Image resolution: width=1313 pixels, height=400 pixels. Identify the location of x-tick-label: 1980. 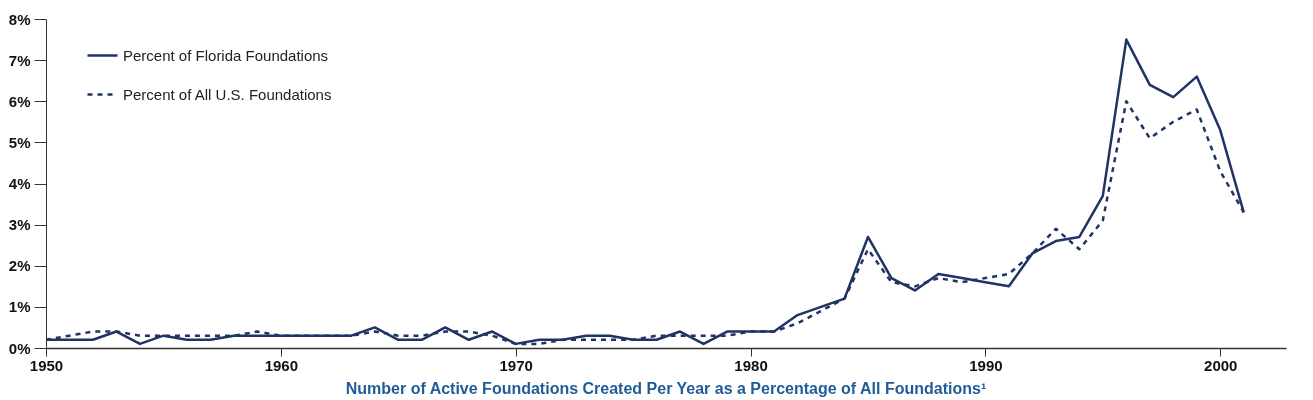
(751, 365).